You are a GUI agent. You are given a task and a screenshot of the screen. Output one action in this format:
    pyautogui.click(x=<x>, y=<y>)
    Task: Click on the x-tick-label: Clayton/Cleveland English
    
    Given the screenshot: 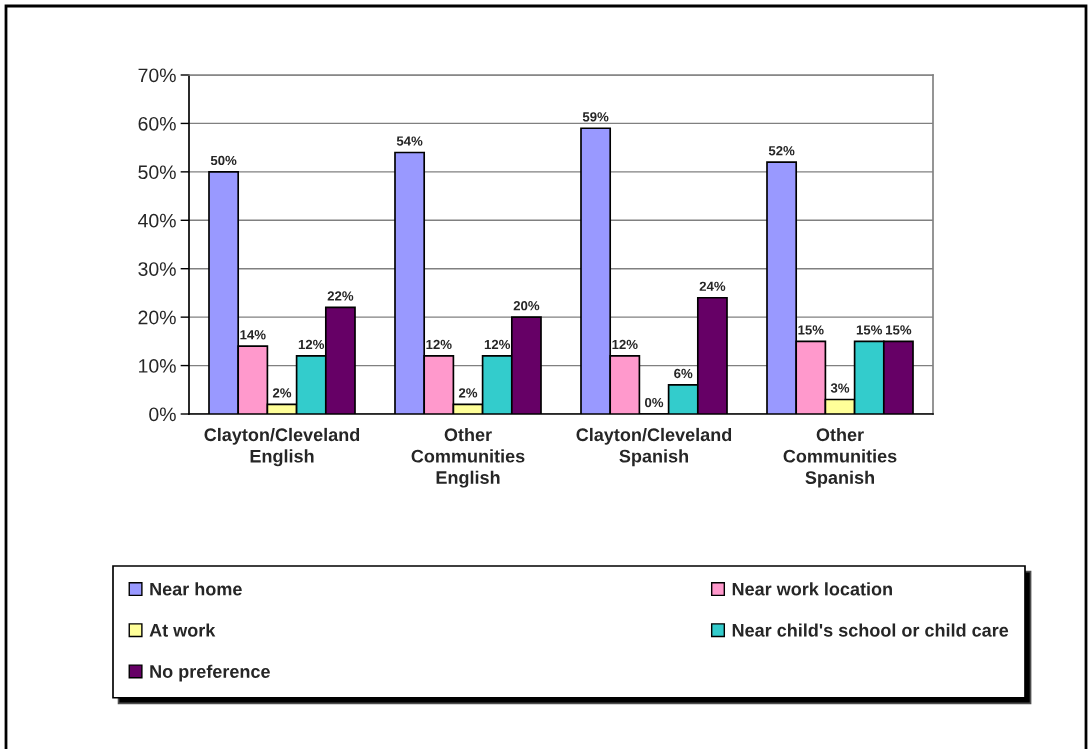 What is the action you would take?
    pyautogui.click(x=282, y=447)
    